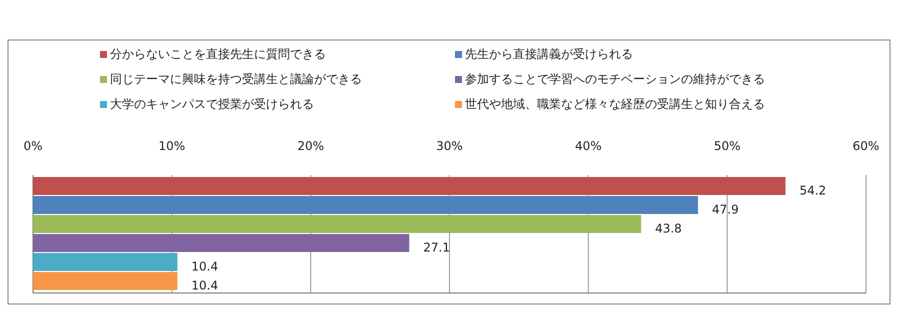 The height and width of the screenshot is (328, 900). Describe the element at coordinates (727, 146) in the screenshot. I see `x-tick-label: 50%` at that location.